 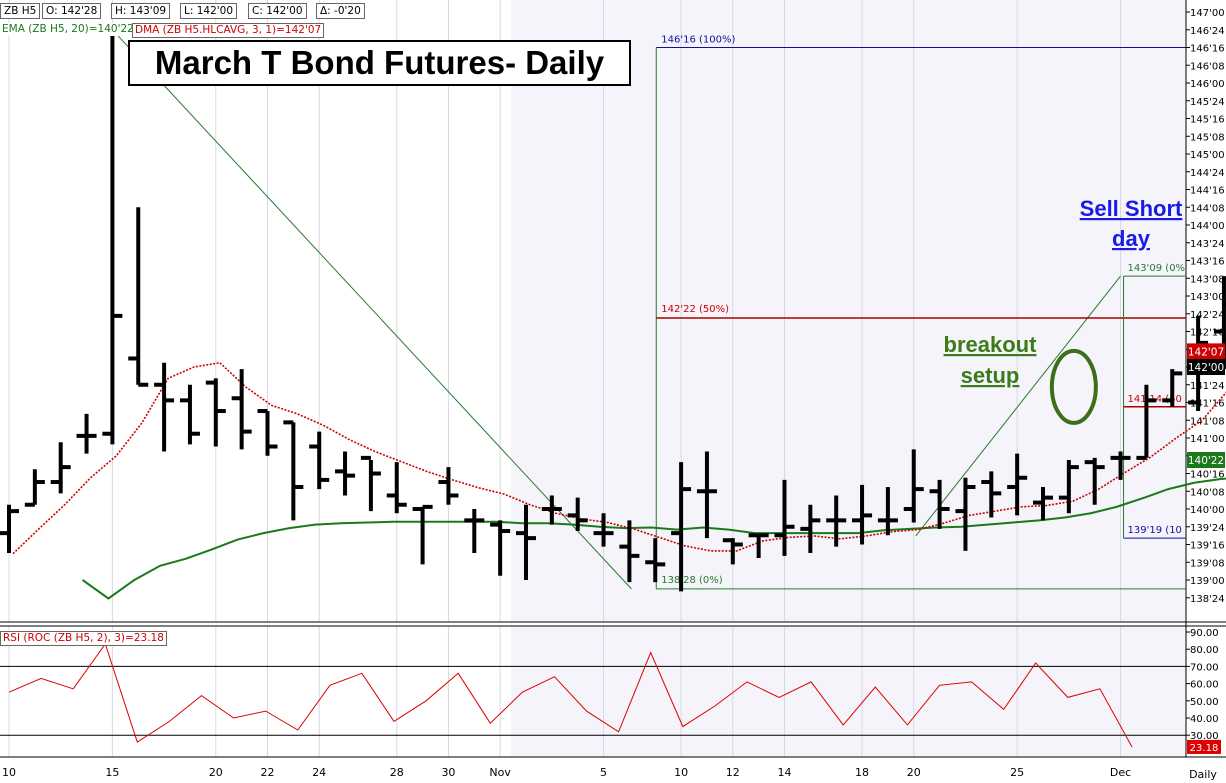 What do you see at coordinates (1207, 102) in the screenshot?
I see `y-tick-label: 145'24` at bounding box center [1207, 102].